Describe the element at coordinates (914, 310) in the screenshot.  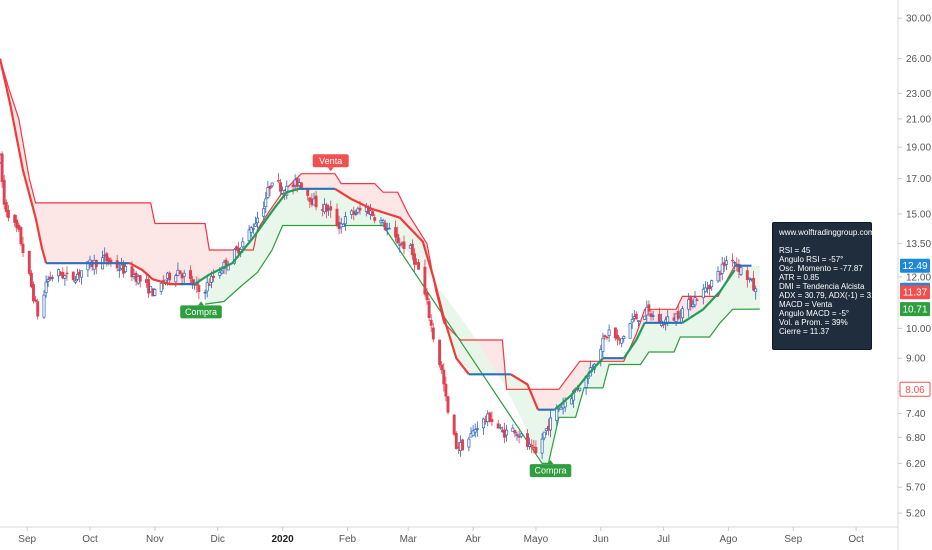
I see `price-badge-label: 10.71` at that location.